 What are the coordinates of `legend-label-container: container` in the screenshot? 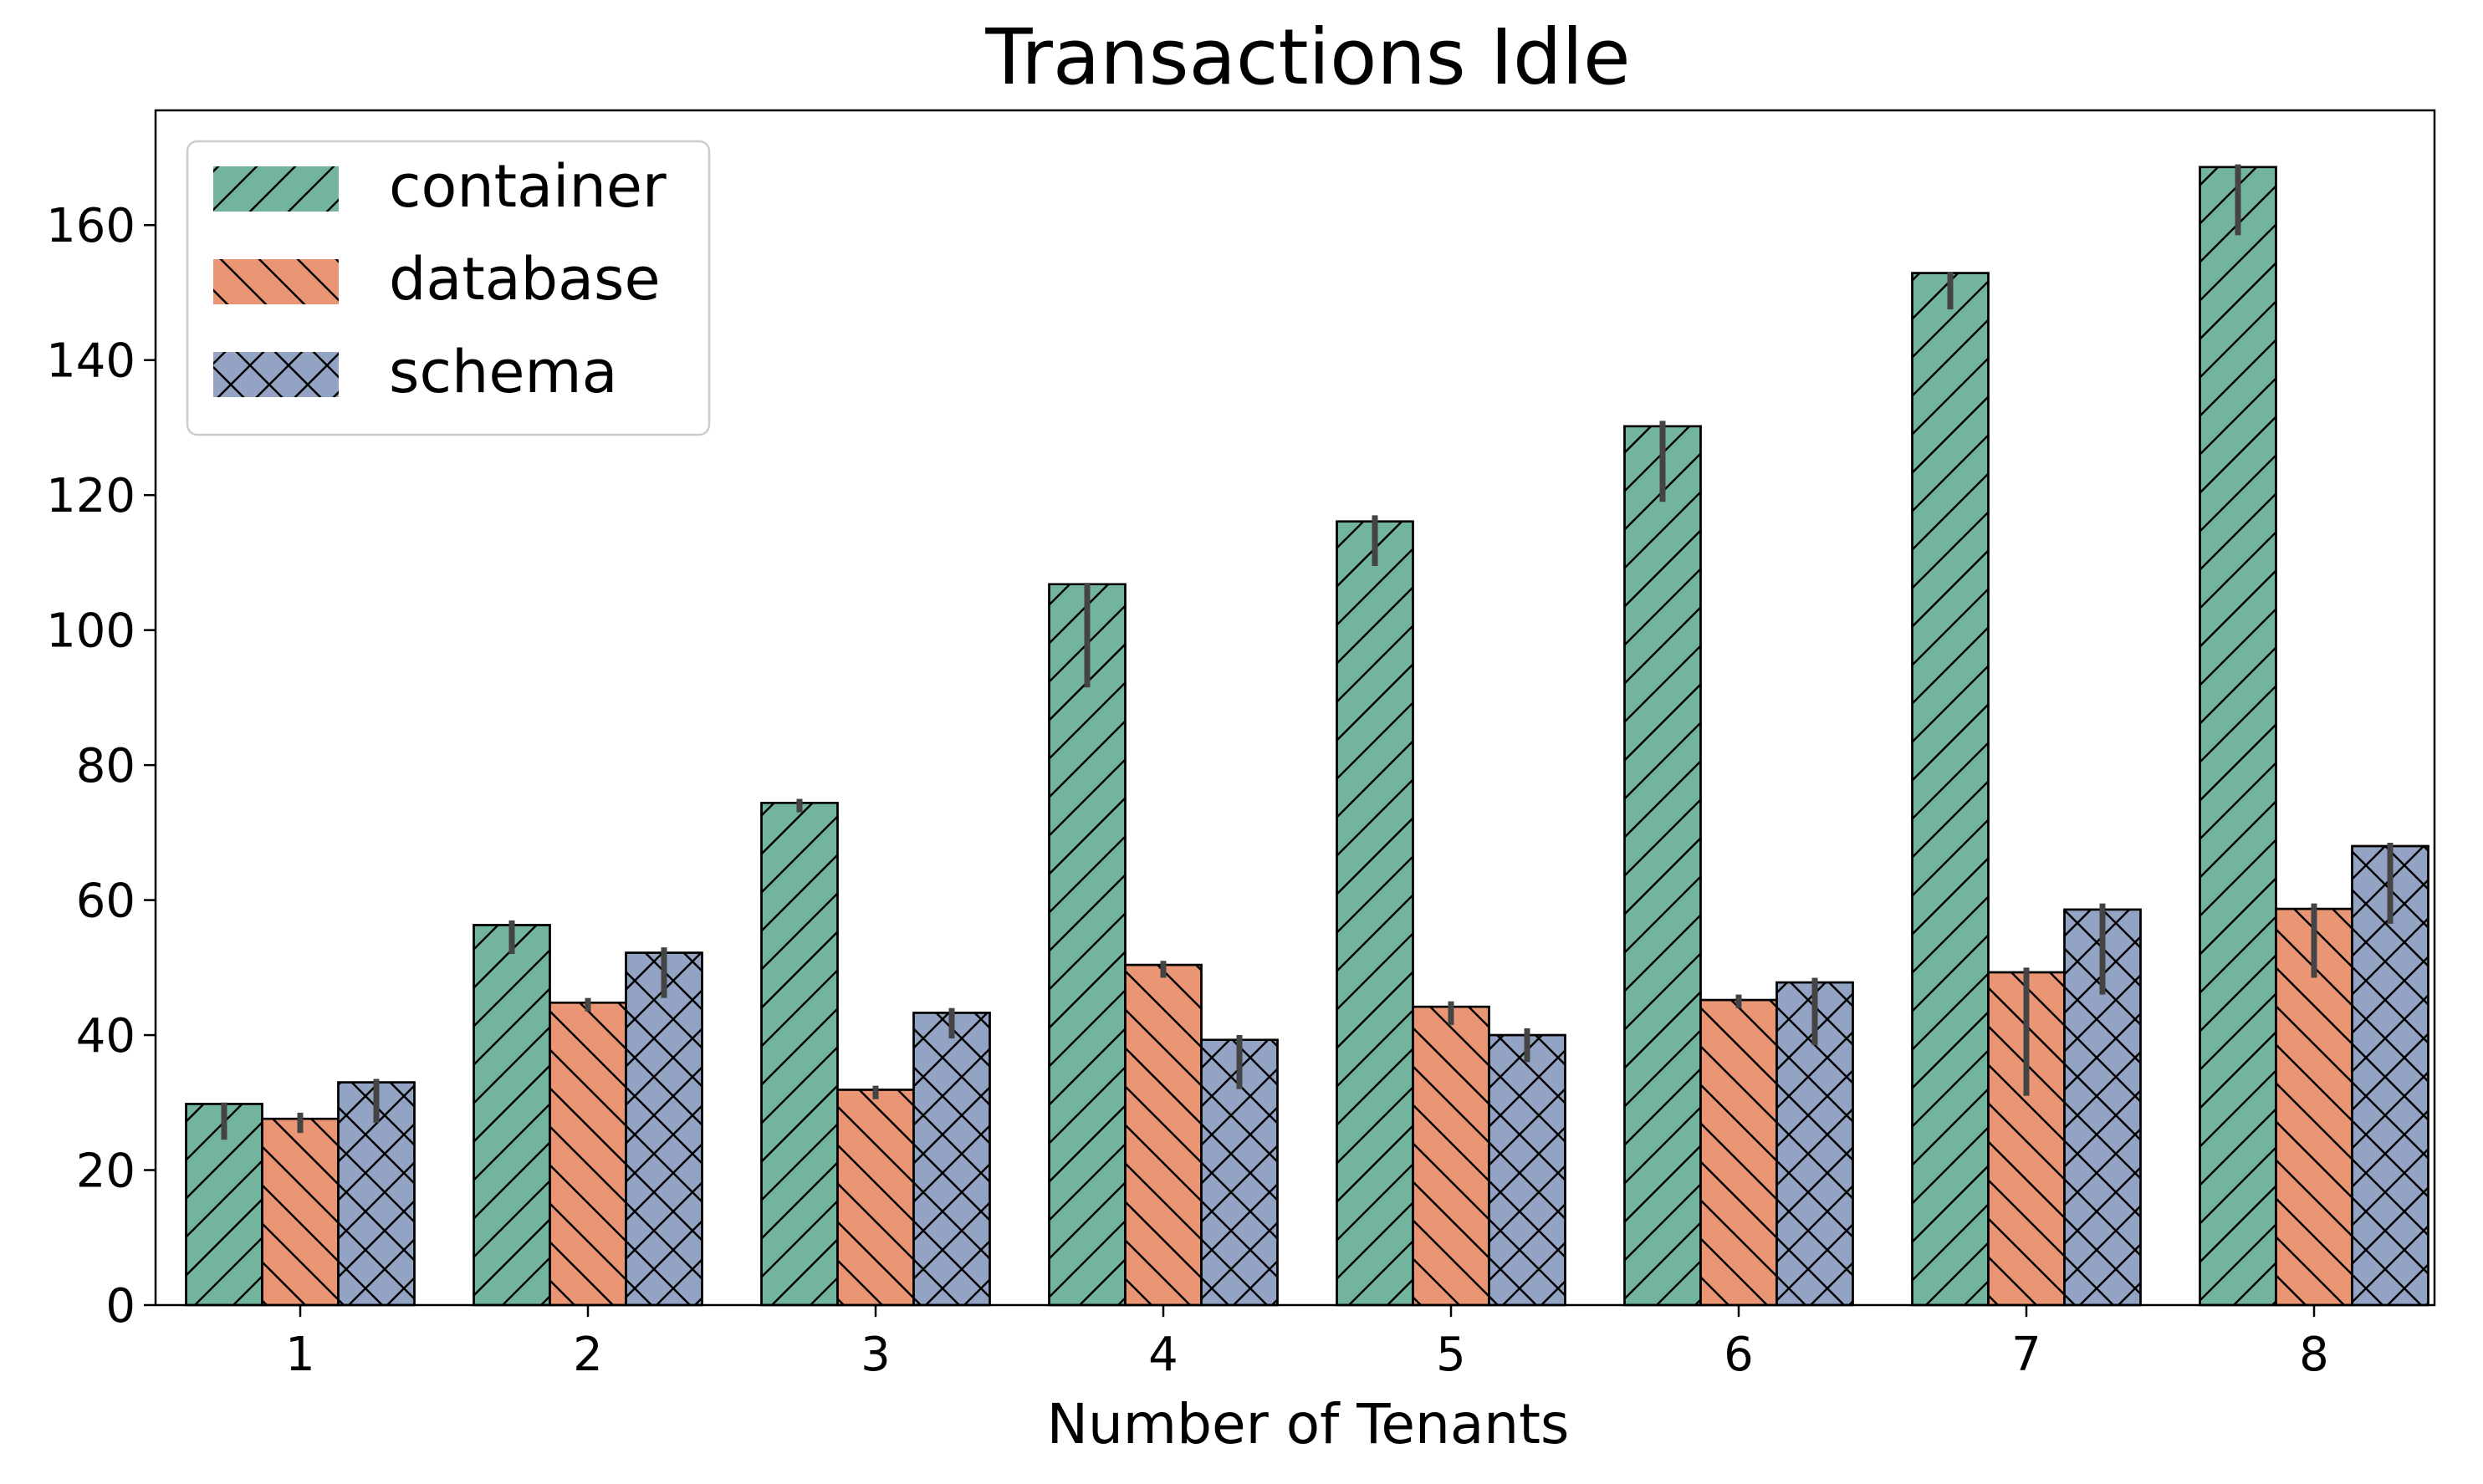 It's located at (528, 186).